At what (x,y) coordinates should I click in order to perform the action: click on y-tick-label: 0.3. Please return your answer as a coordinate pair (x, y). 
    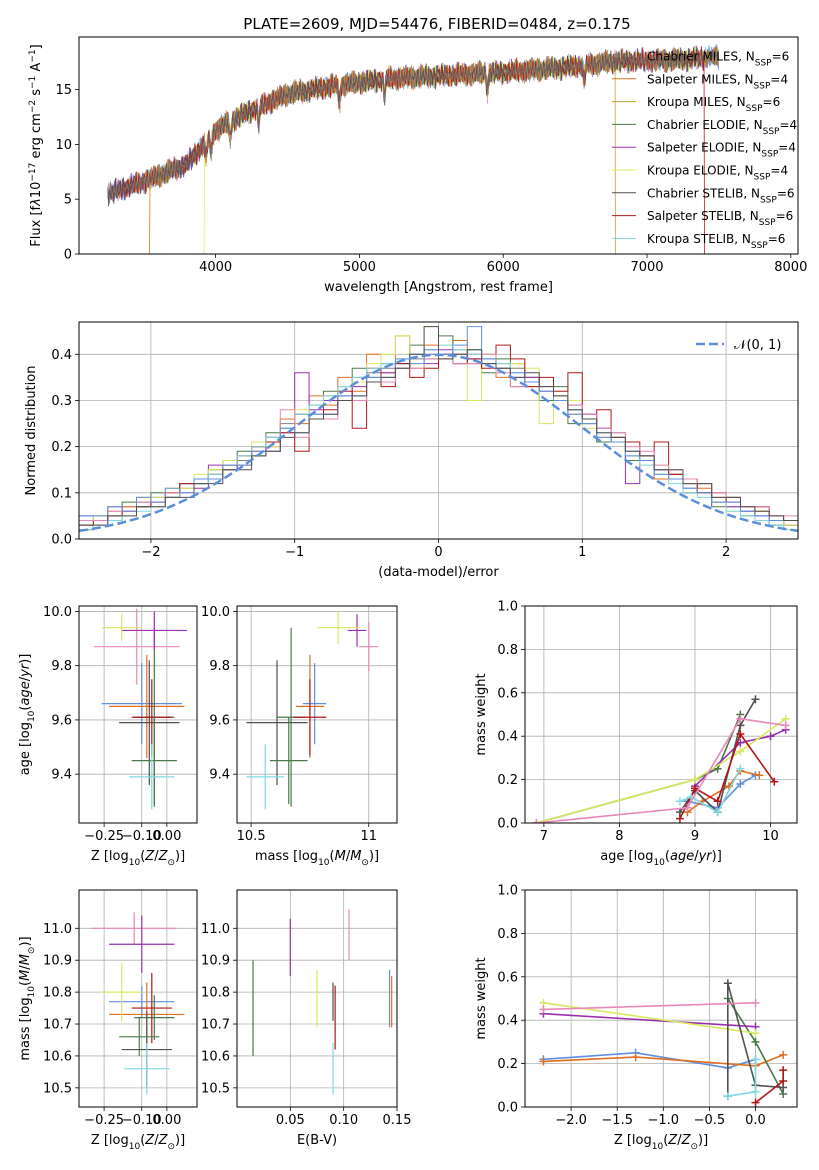
    Looking at the image, I should click on (61, 401).